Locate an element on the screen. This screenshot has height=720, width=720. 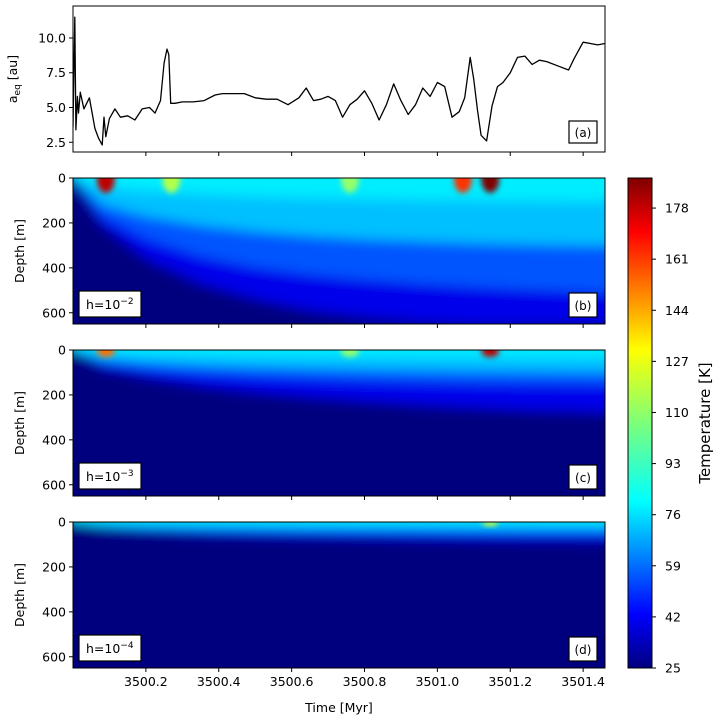
colorbar-tick-label: 127 is located at coordinates (677, 361).